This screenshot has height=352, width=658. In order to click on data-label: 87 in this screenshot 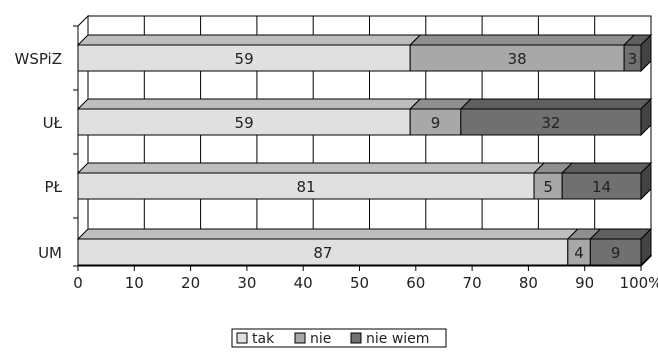, I will do `click(322, 253)`.